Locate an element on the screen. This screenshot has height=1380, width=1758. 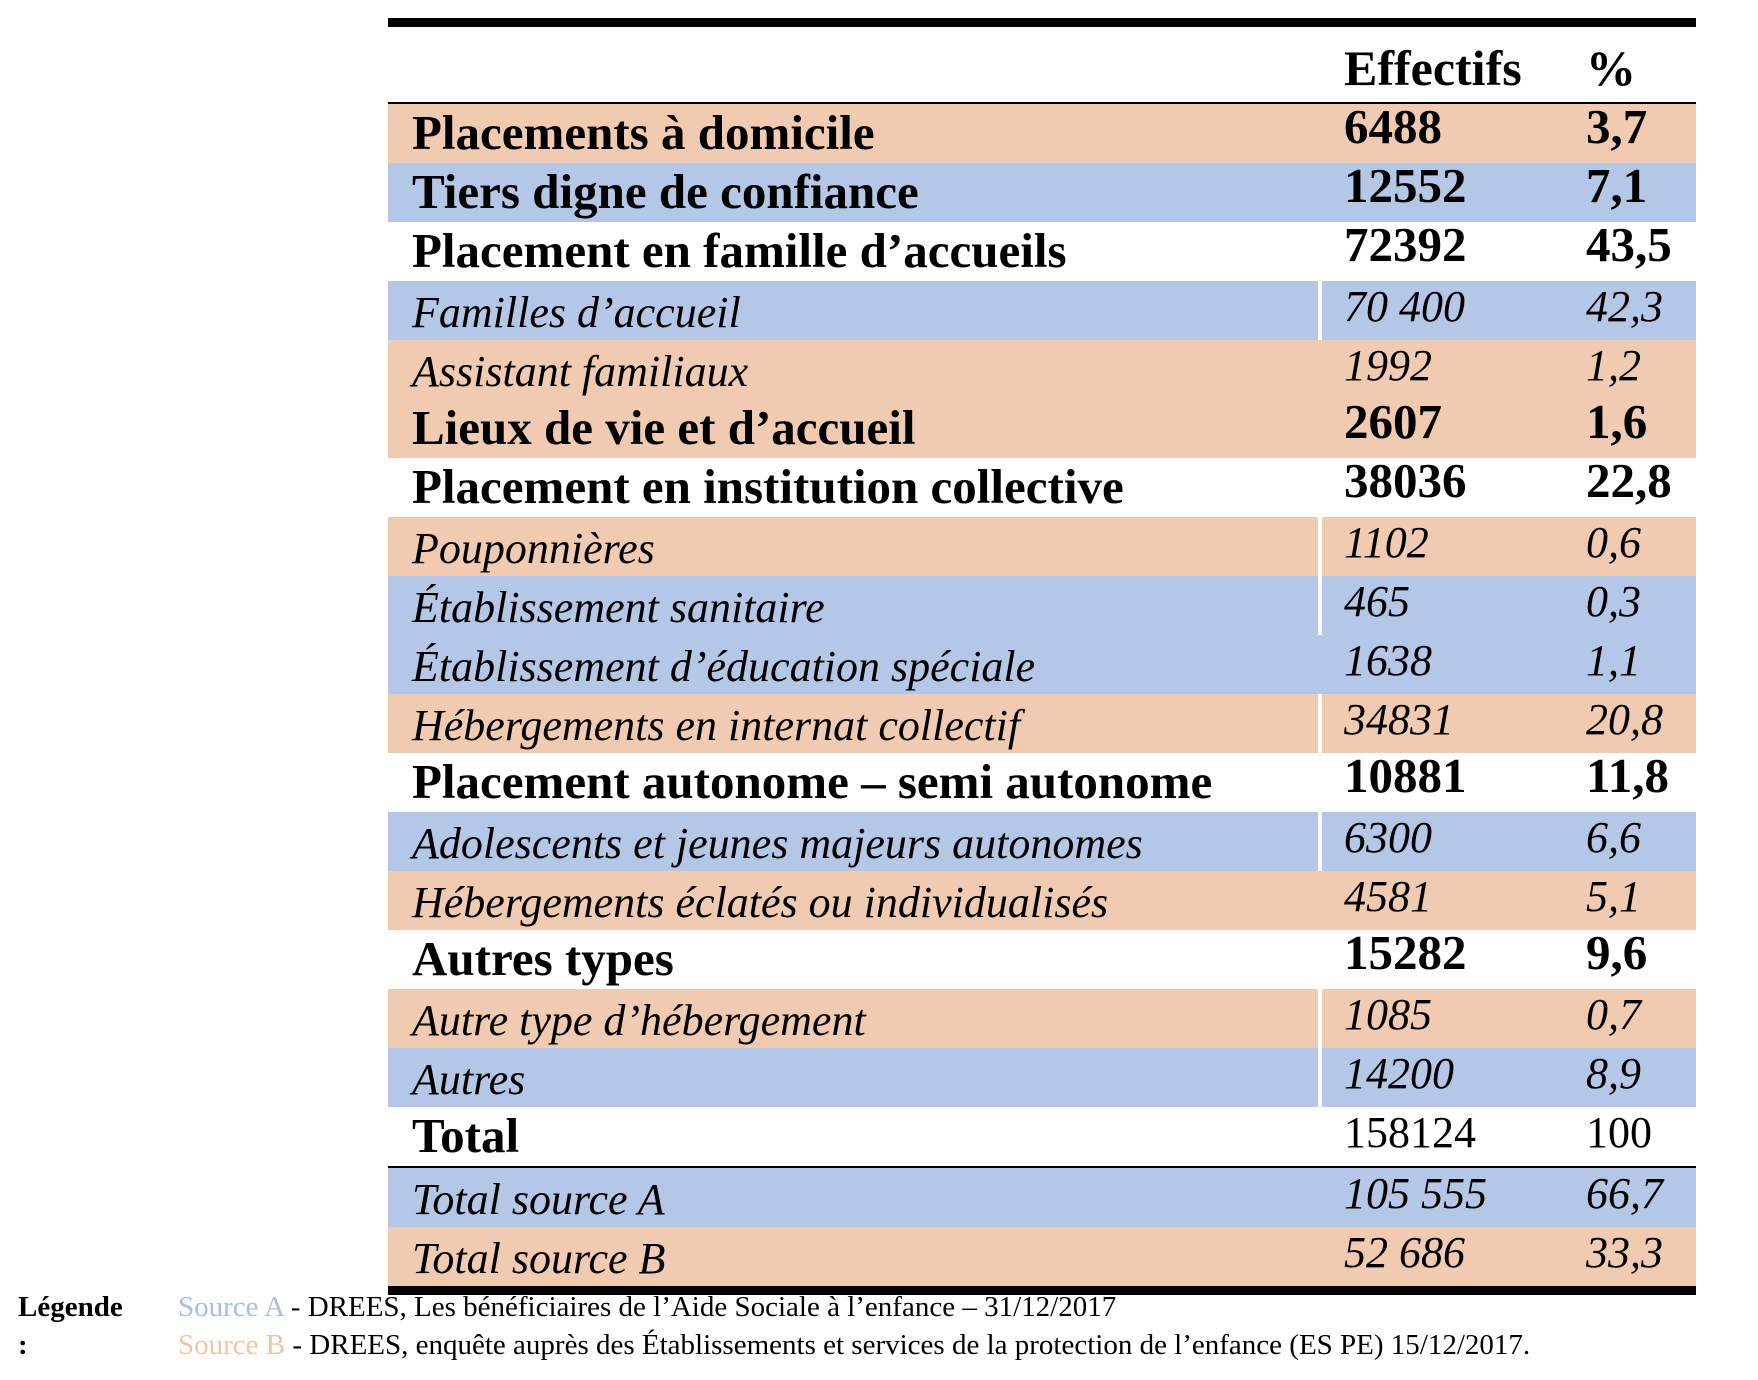
row-effectifs: 1085 is located at coordinates (1388, 1014).